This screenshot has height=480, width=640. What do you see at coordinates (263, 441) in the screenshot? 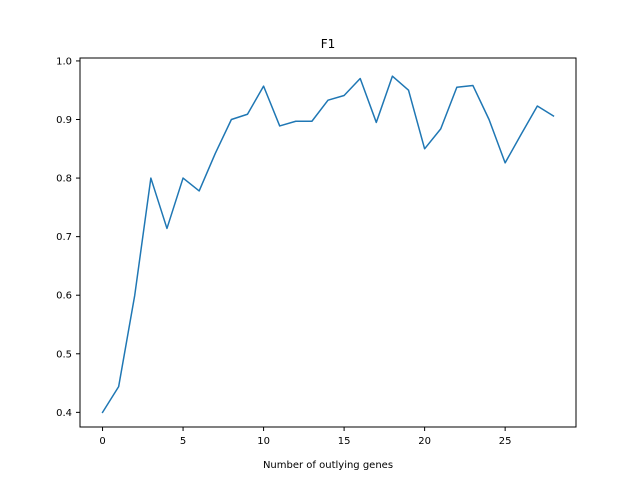
I see `x-tick-label: 10` at bounding box center [263, 441].